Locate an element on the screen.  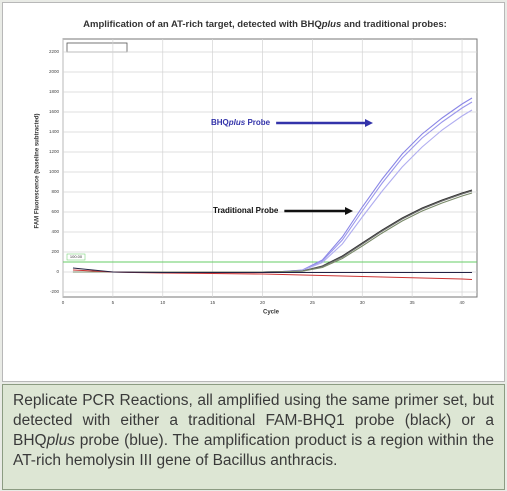
annotation: Traditional Probe is located at coordinates (246, 210).